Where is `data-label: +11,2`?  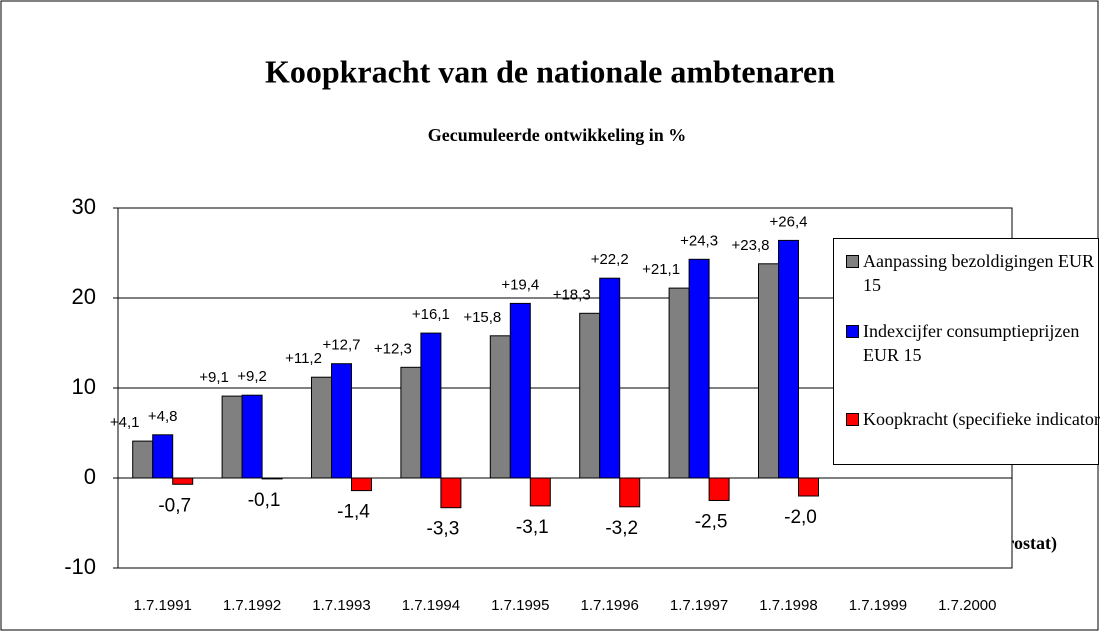
data-label: +11,2 is located at coordinates (303, 358).